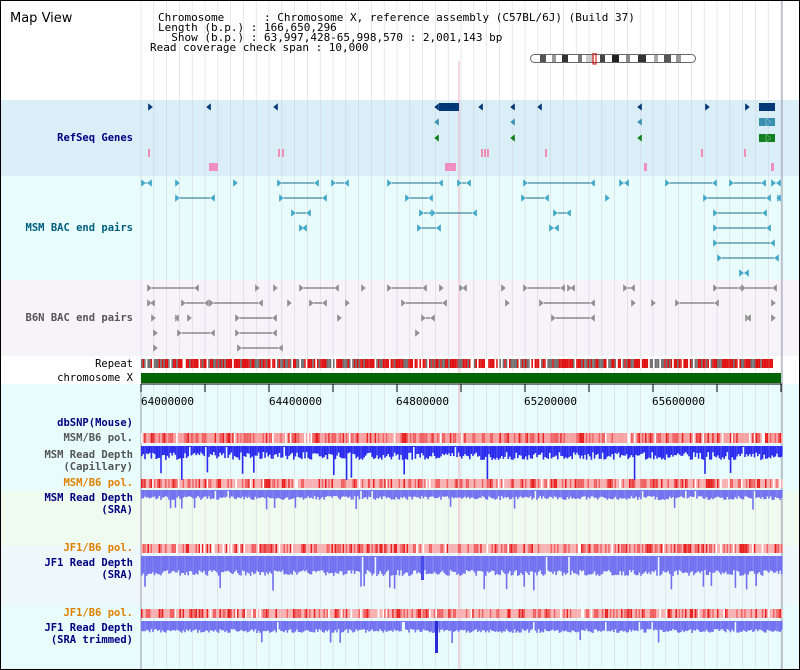  I want to click on bac-end-arrow, so click(768, 198).